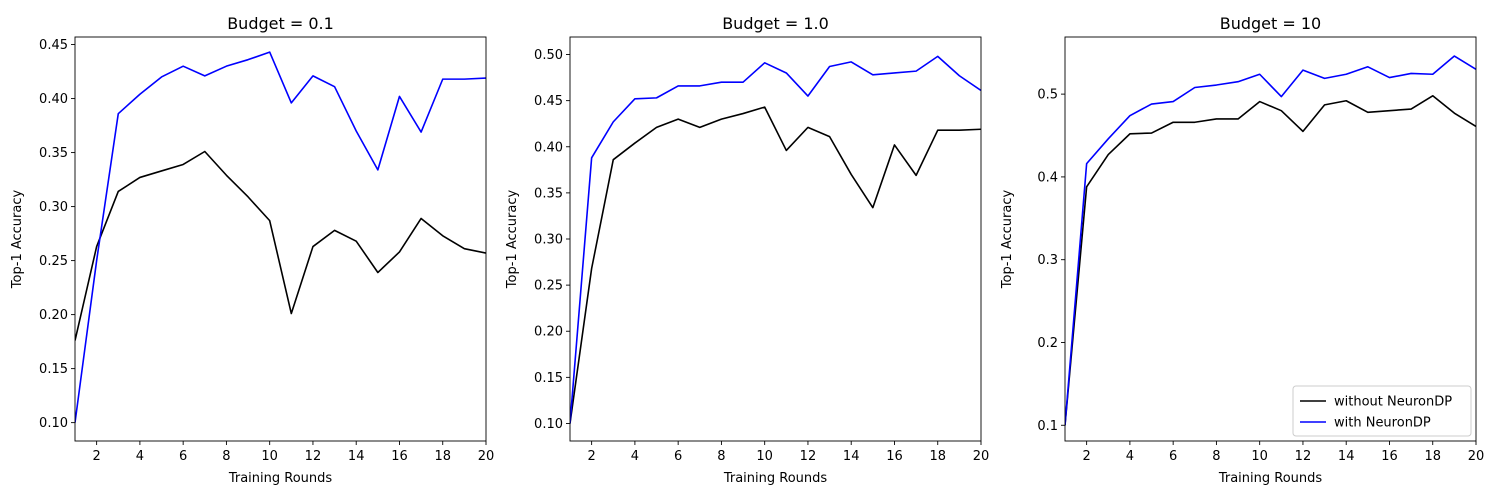  I want to click on series-line-without-neurondp, so click(280, 245).